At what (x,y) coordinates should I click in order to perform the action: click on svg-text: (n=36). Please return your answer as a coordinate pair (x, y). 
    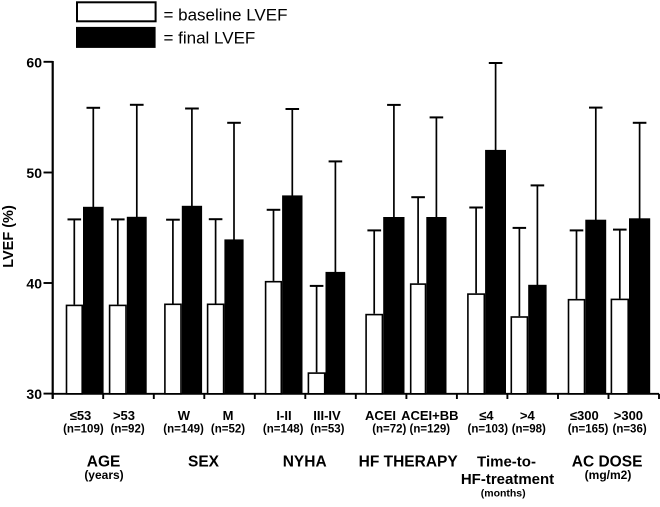
    Looking at the image, I should click on (629, 430).